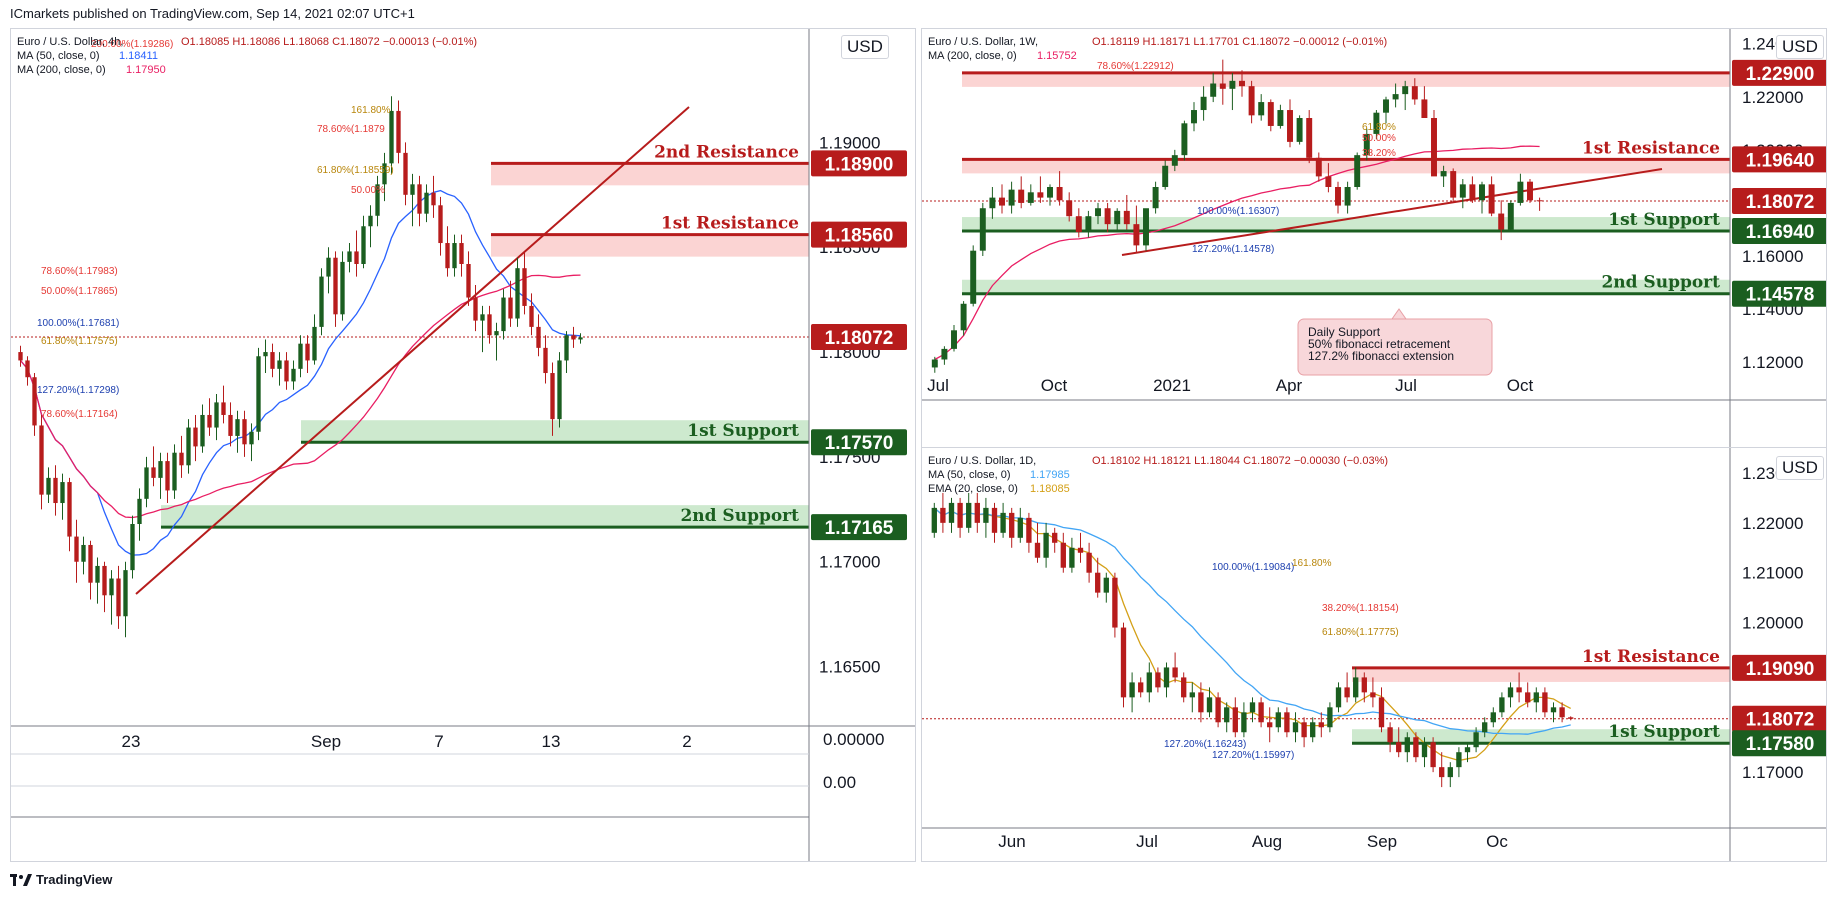  What do you see at coordinates (326, 741) in the screenshot?
I see `h4-x-tick: Sep` at bounding box center [326, 741].